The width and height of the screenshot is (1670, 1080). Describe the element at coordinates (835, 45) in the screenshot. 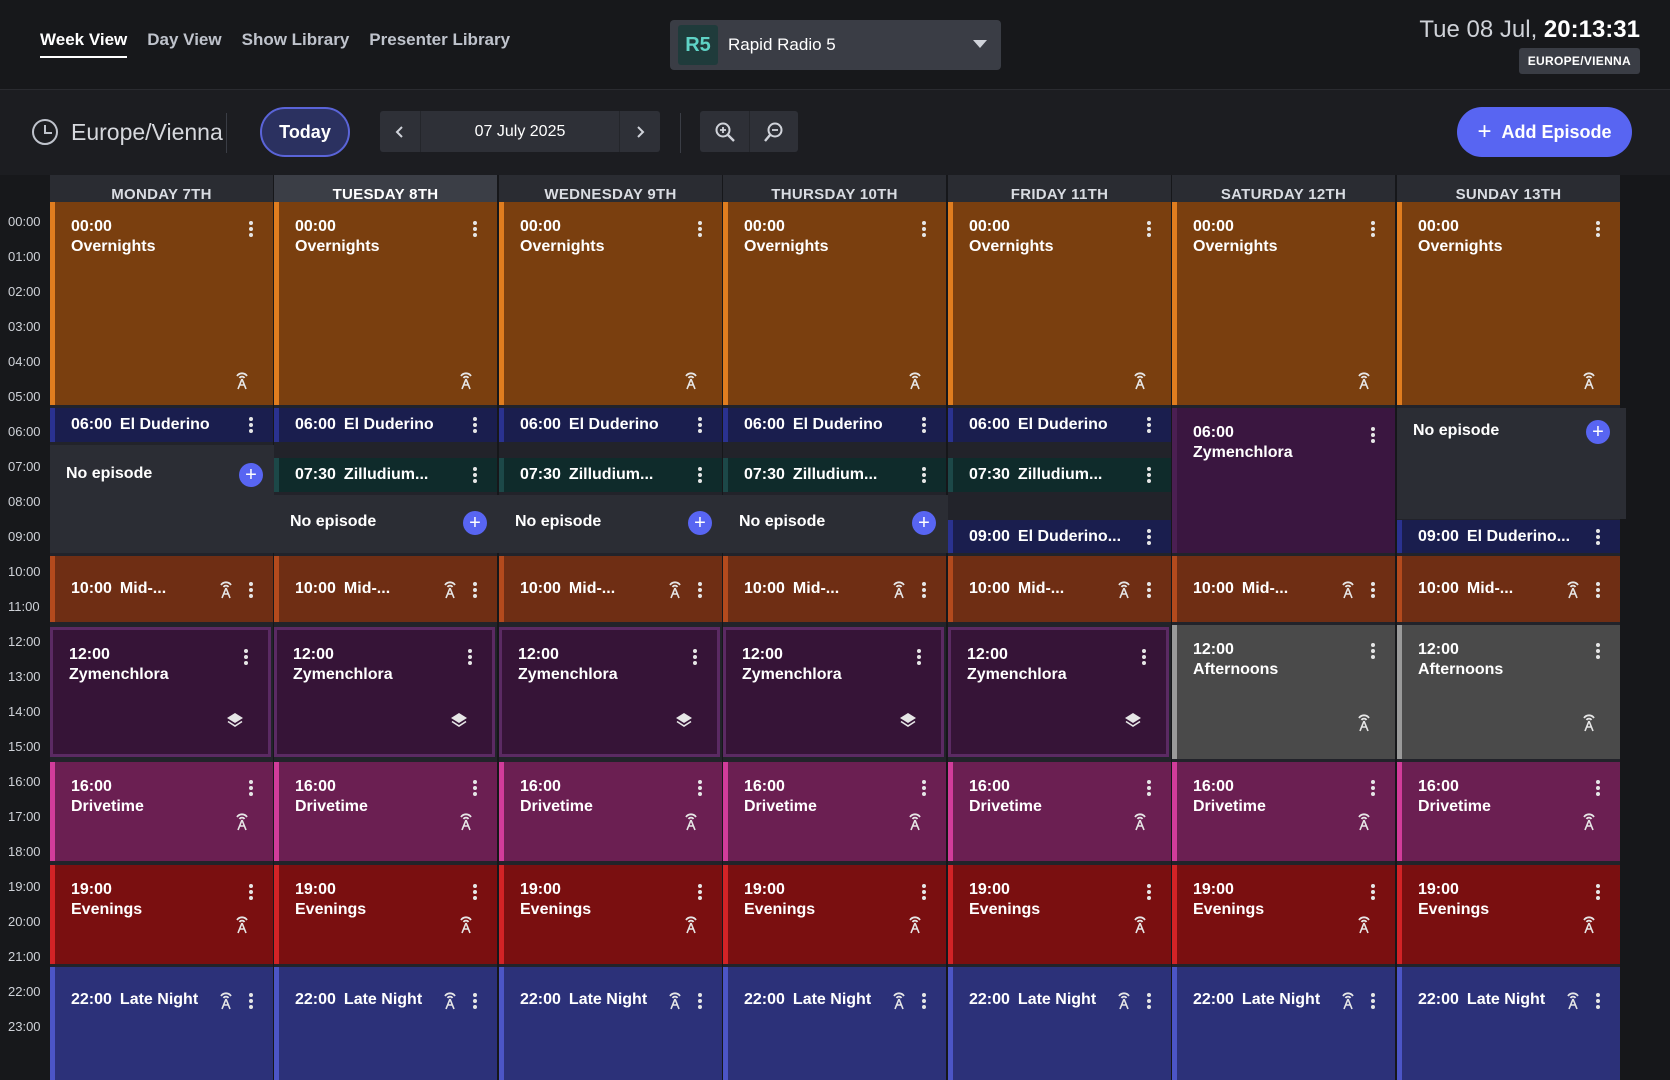

I see `station-selector: R5 Rapid Radio 5` at that location.